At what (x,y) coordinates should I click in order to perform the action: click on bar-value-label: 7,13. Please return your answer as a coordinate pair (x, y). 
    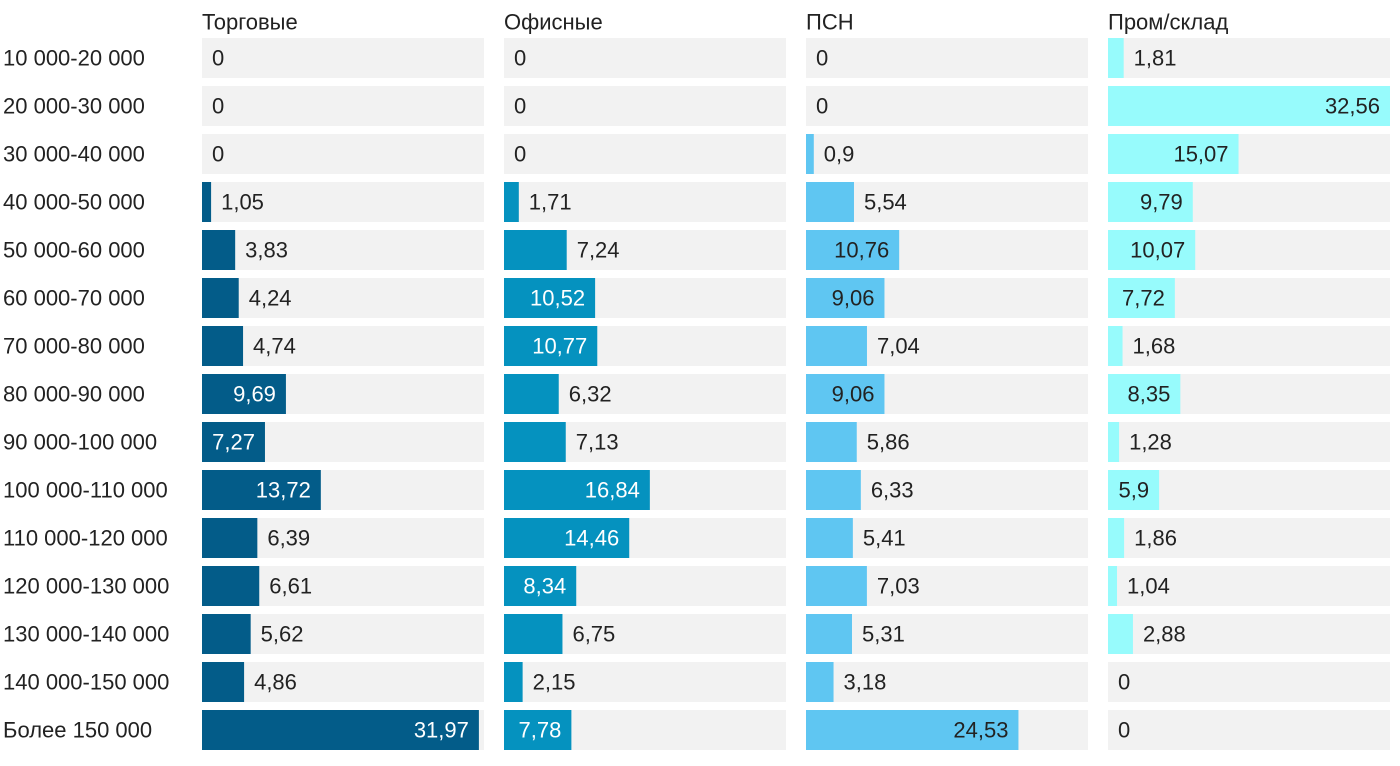
    Looking at the image, I should click on (597, 442).